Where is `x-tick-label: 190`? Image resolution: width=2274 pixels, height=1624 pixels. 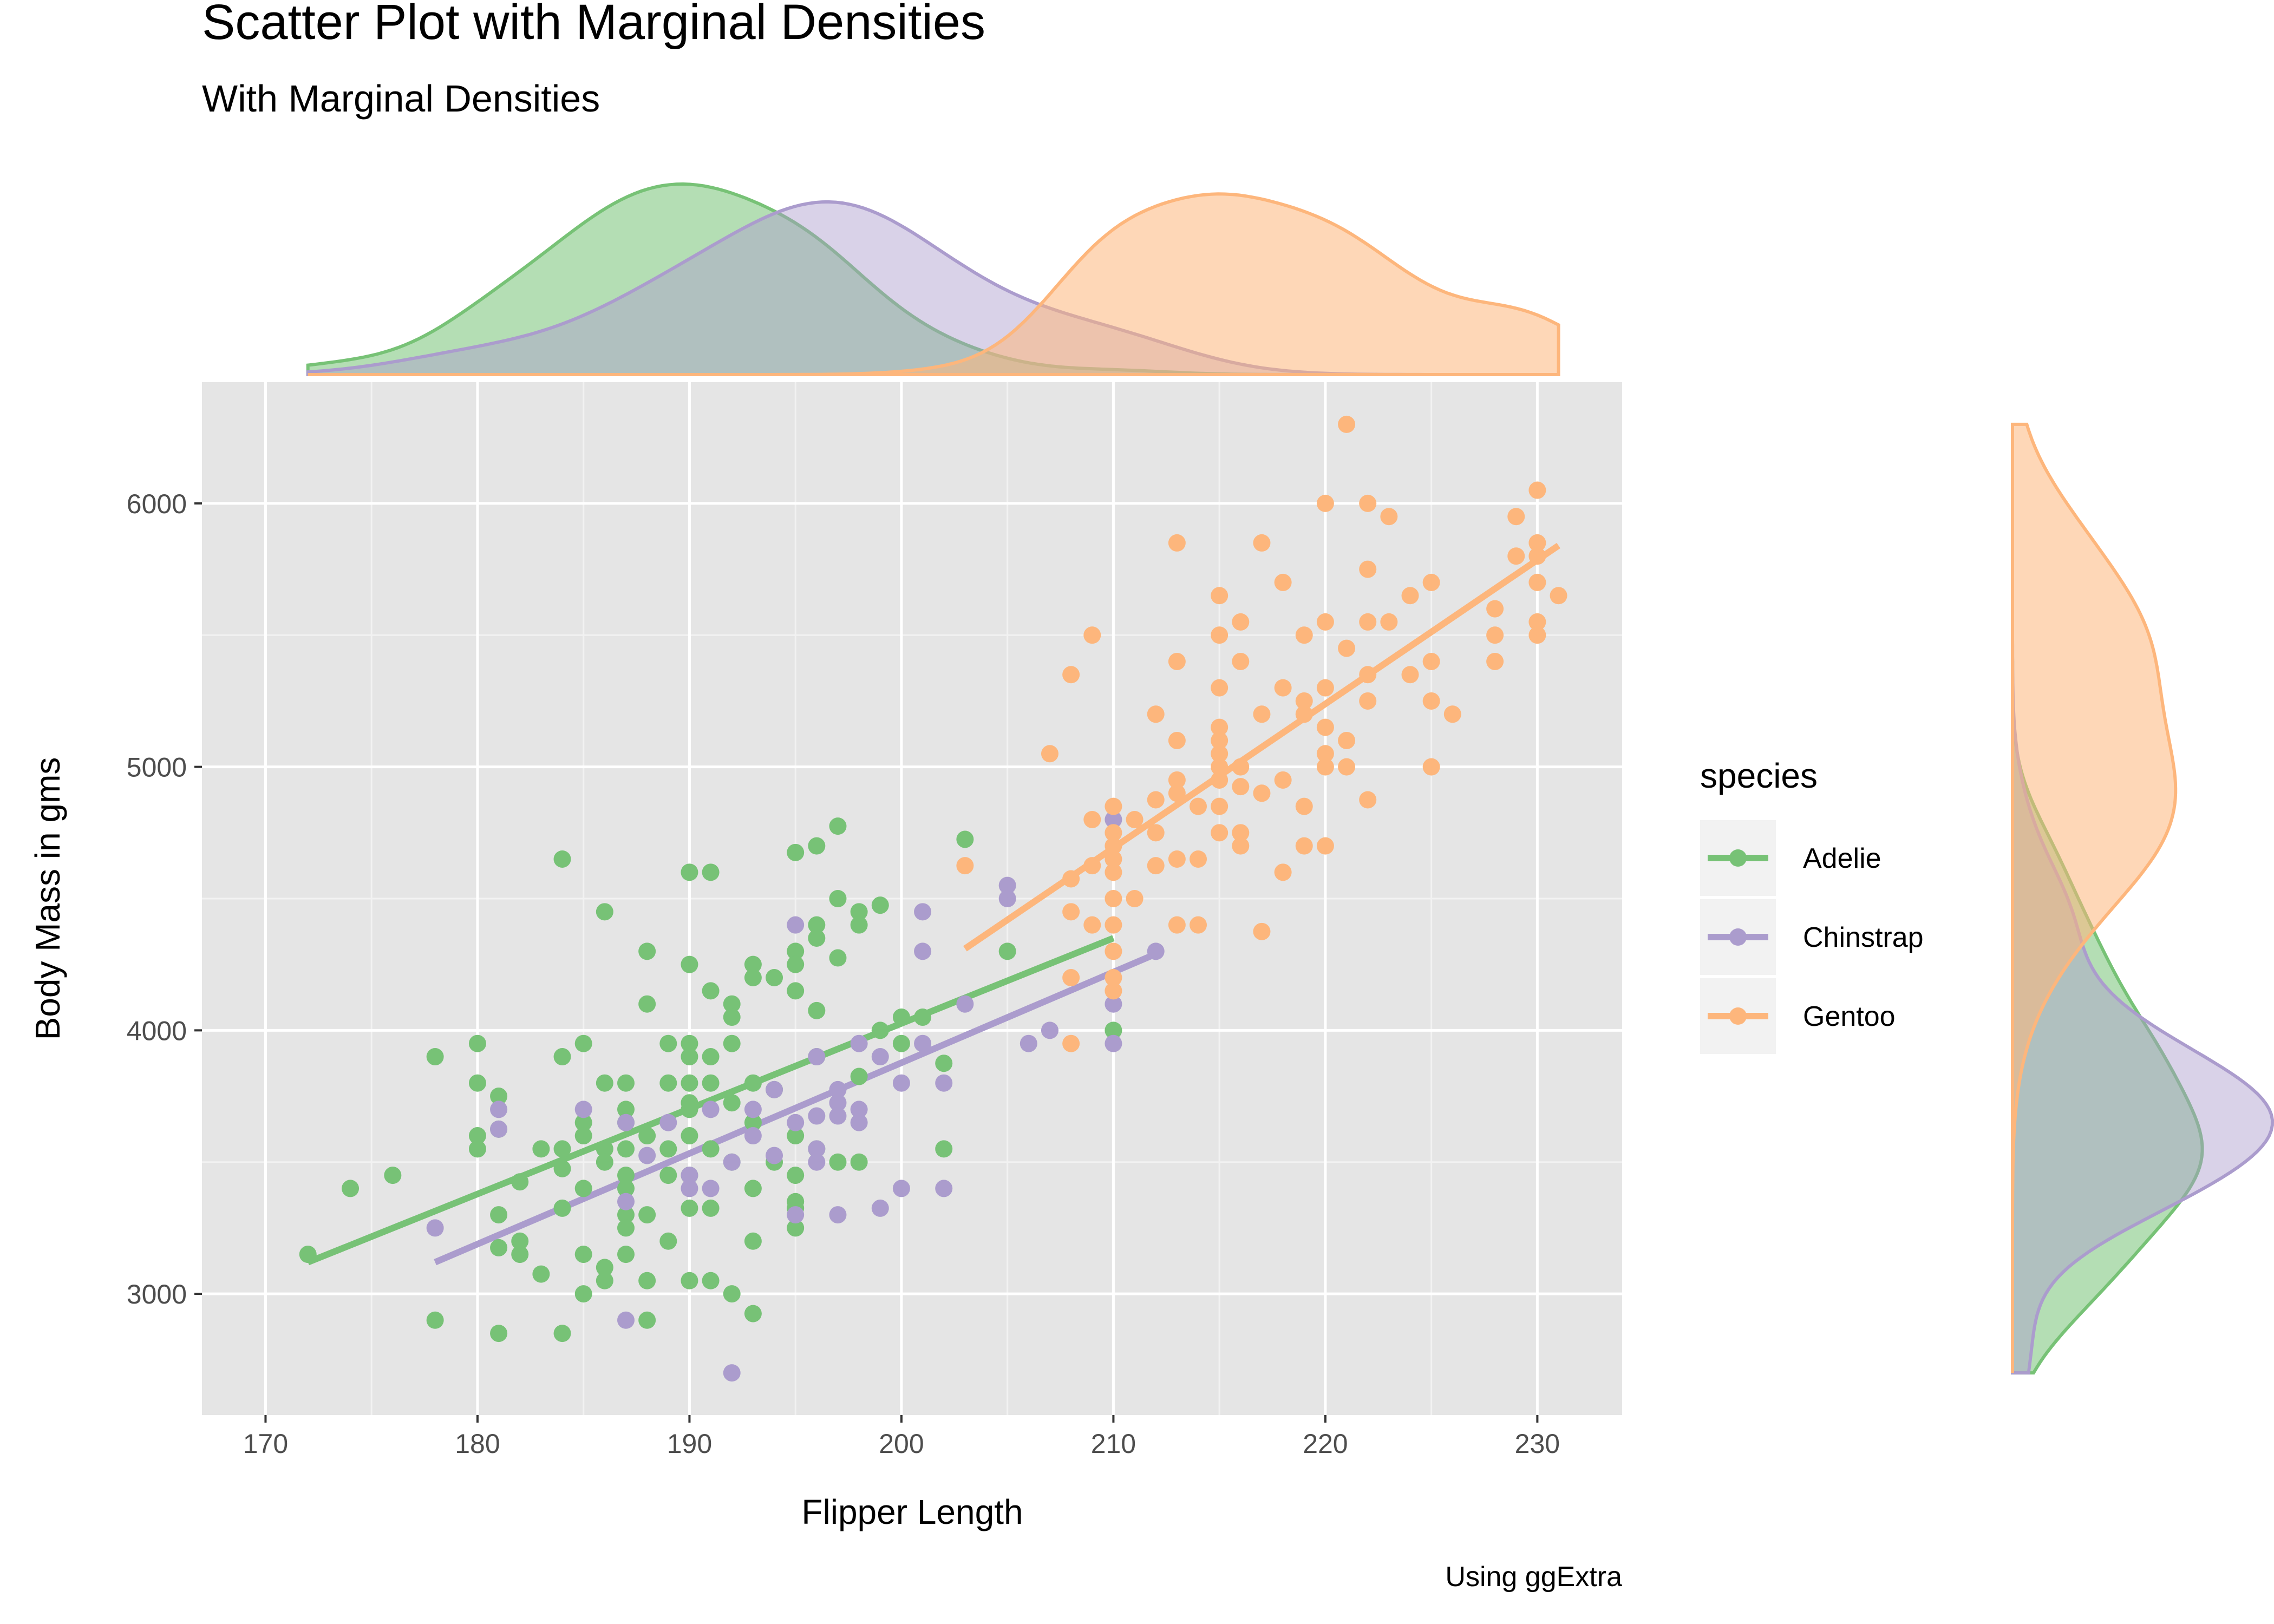 x-tick-label: 190 is located at coordinates (690, 1444).